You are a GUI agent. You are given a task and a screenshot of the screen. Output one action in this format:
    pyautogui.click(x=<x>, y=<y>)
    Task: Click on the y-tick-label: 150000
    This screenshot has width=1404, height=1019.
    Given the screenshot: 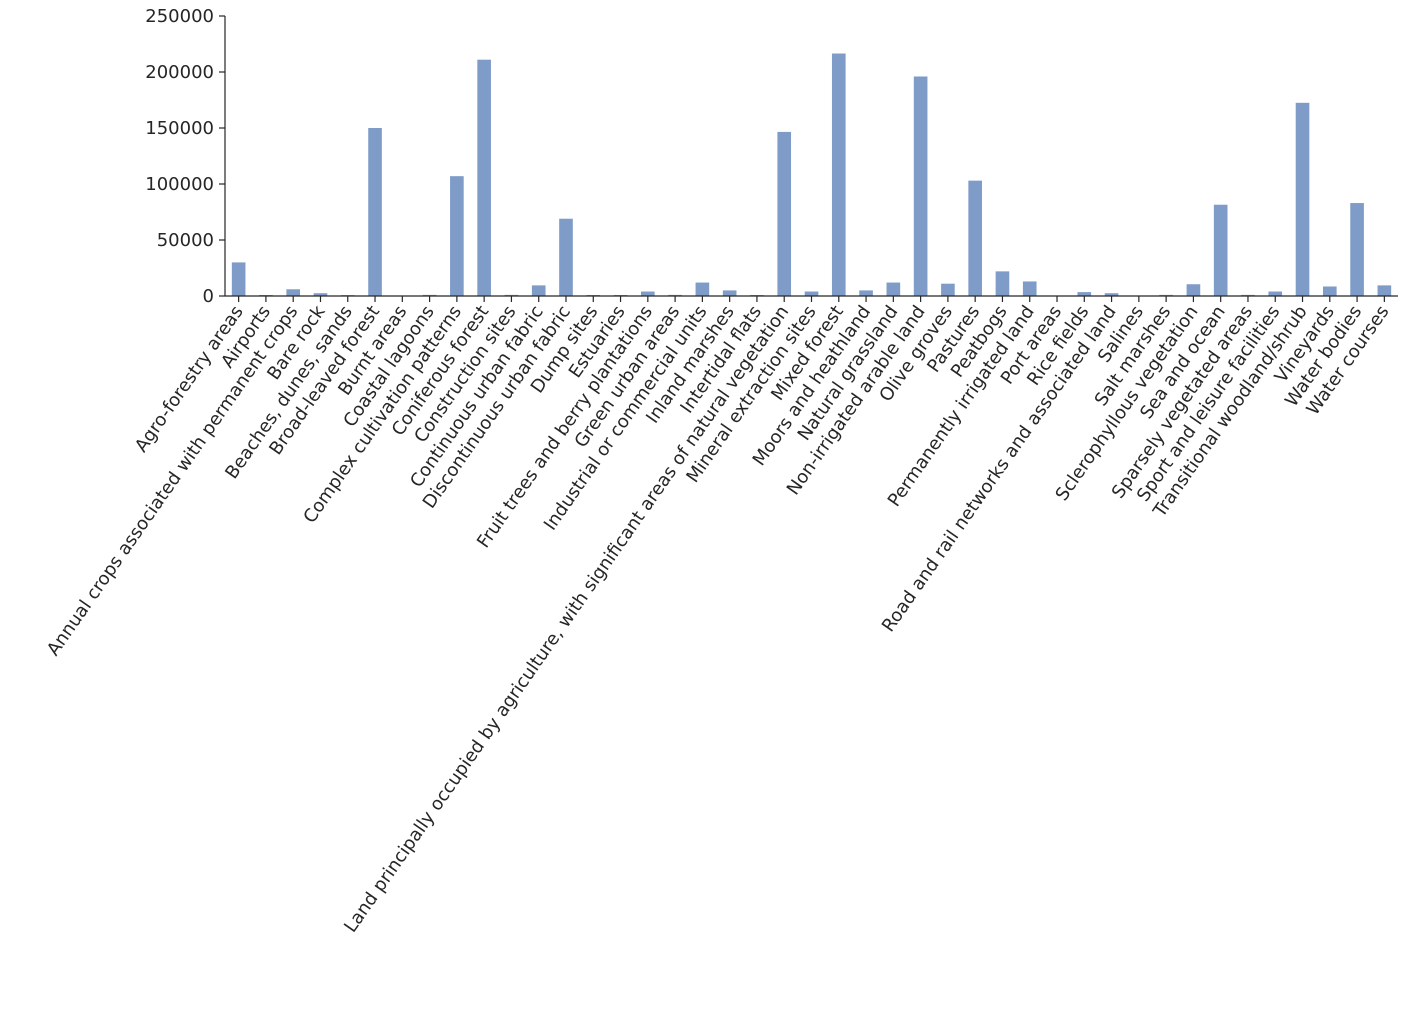 What is the action you would take?
    pyautogui.click(x=179, y=128)
    